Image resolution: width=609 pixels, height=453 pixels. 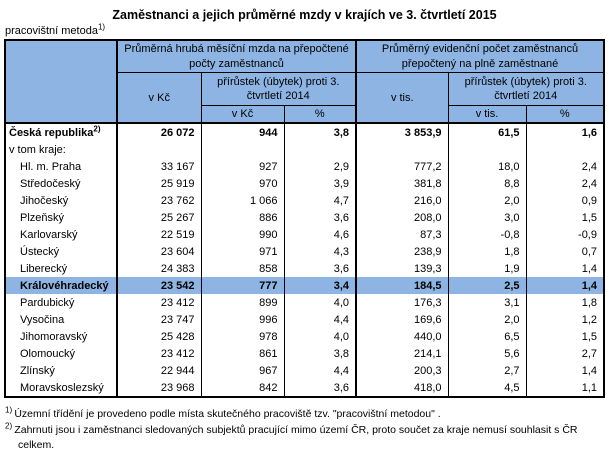 I want to click on value-cell: 5,6, so click(x=487, y=354).